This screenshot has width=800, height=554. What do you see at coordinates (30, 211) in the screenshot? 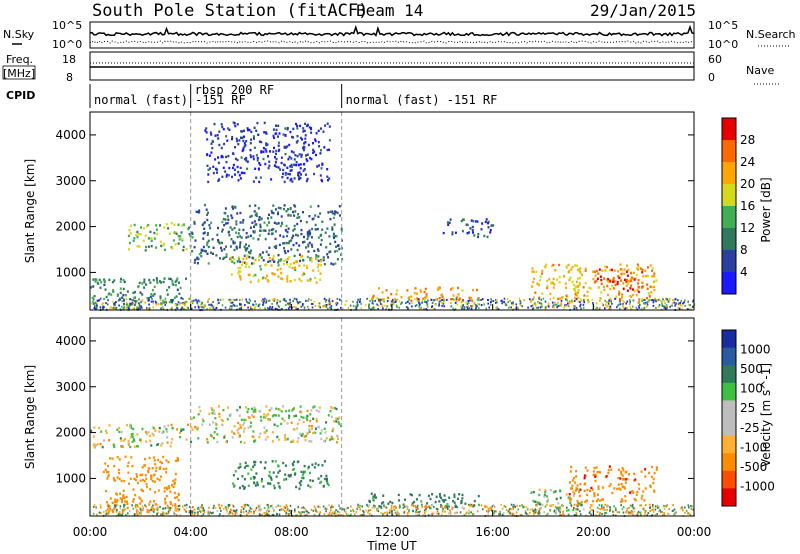
I see `power-ylabel: Slant Range [km]` at bounding box center [30, 211].